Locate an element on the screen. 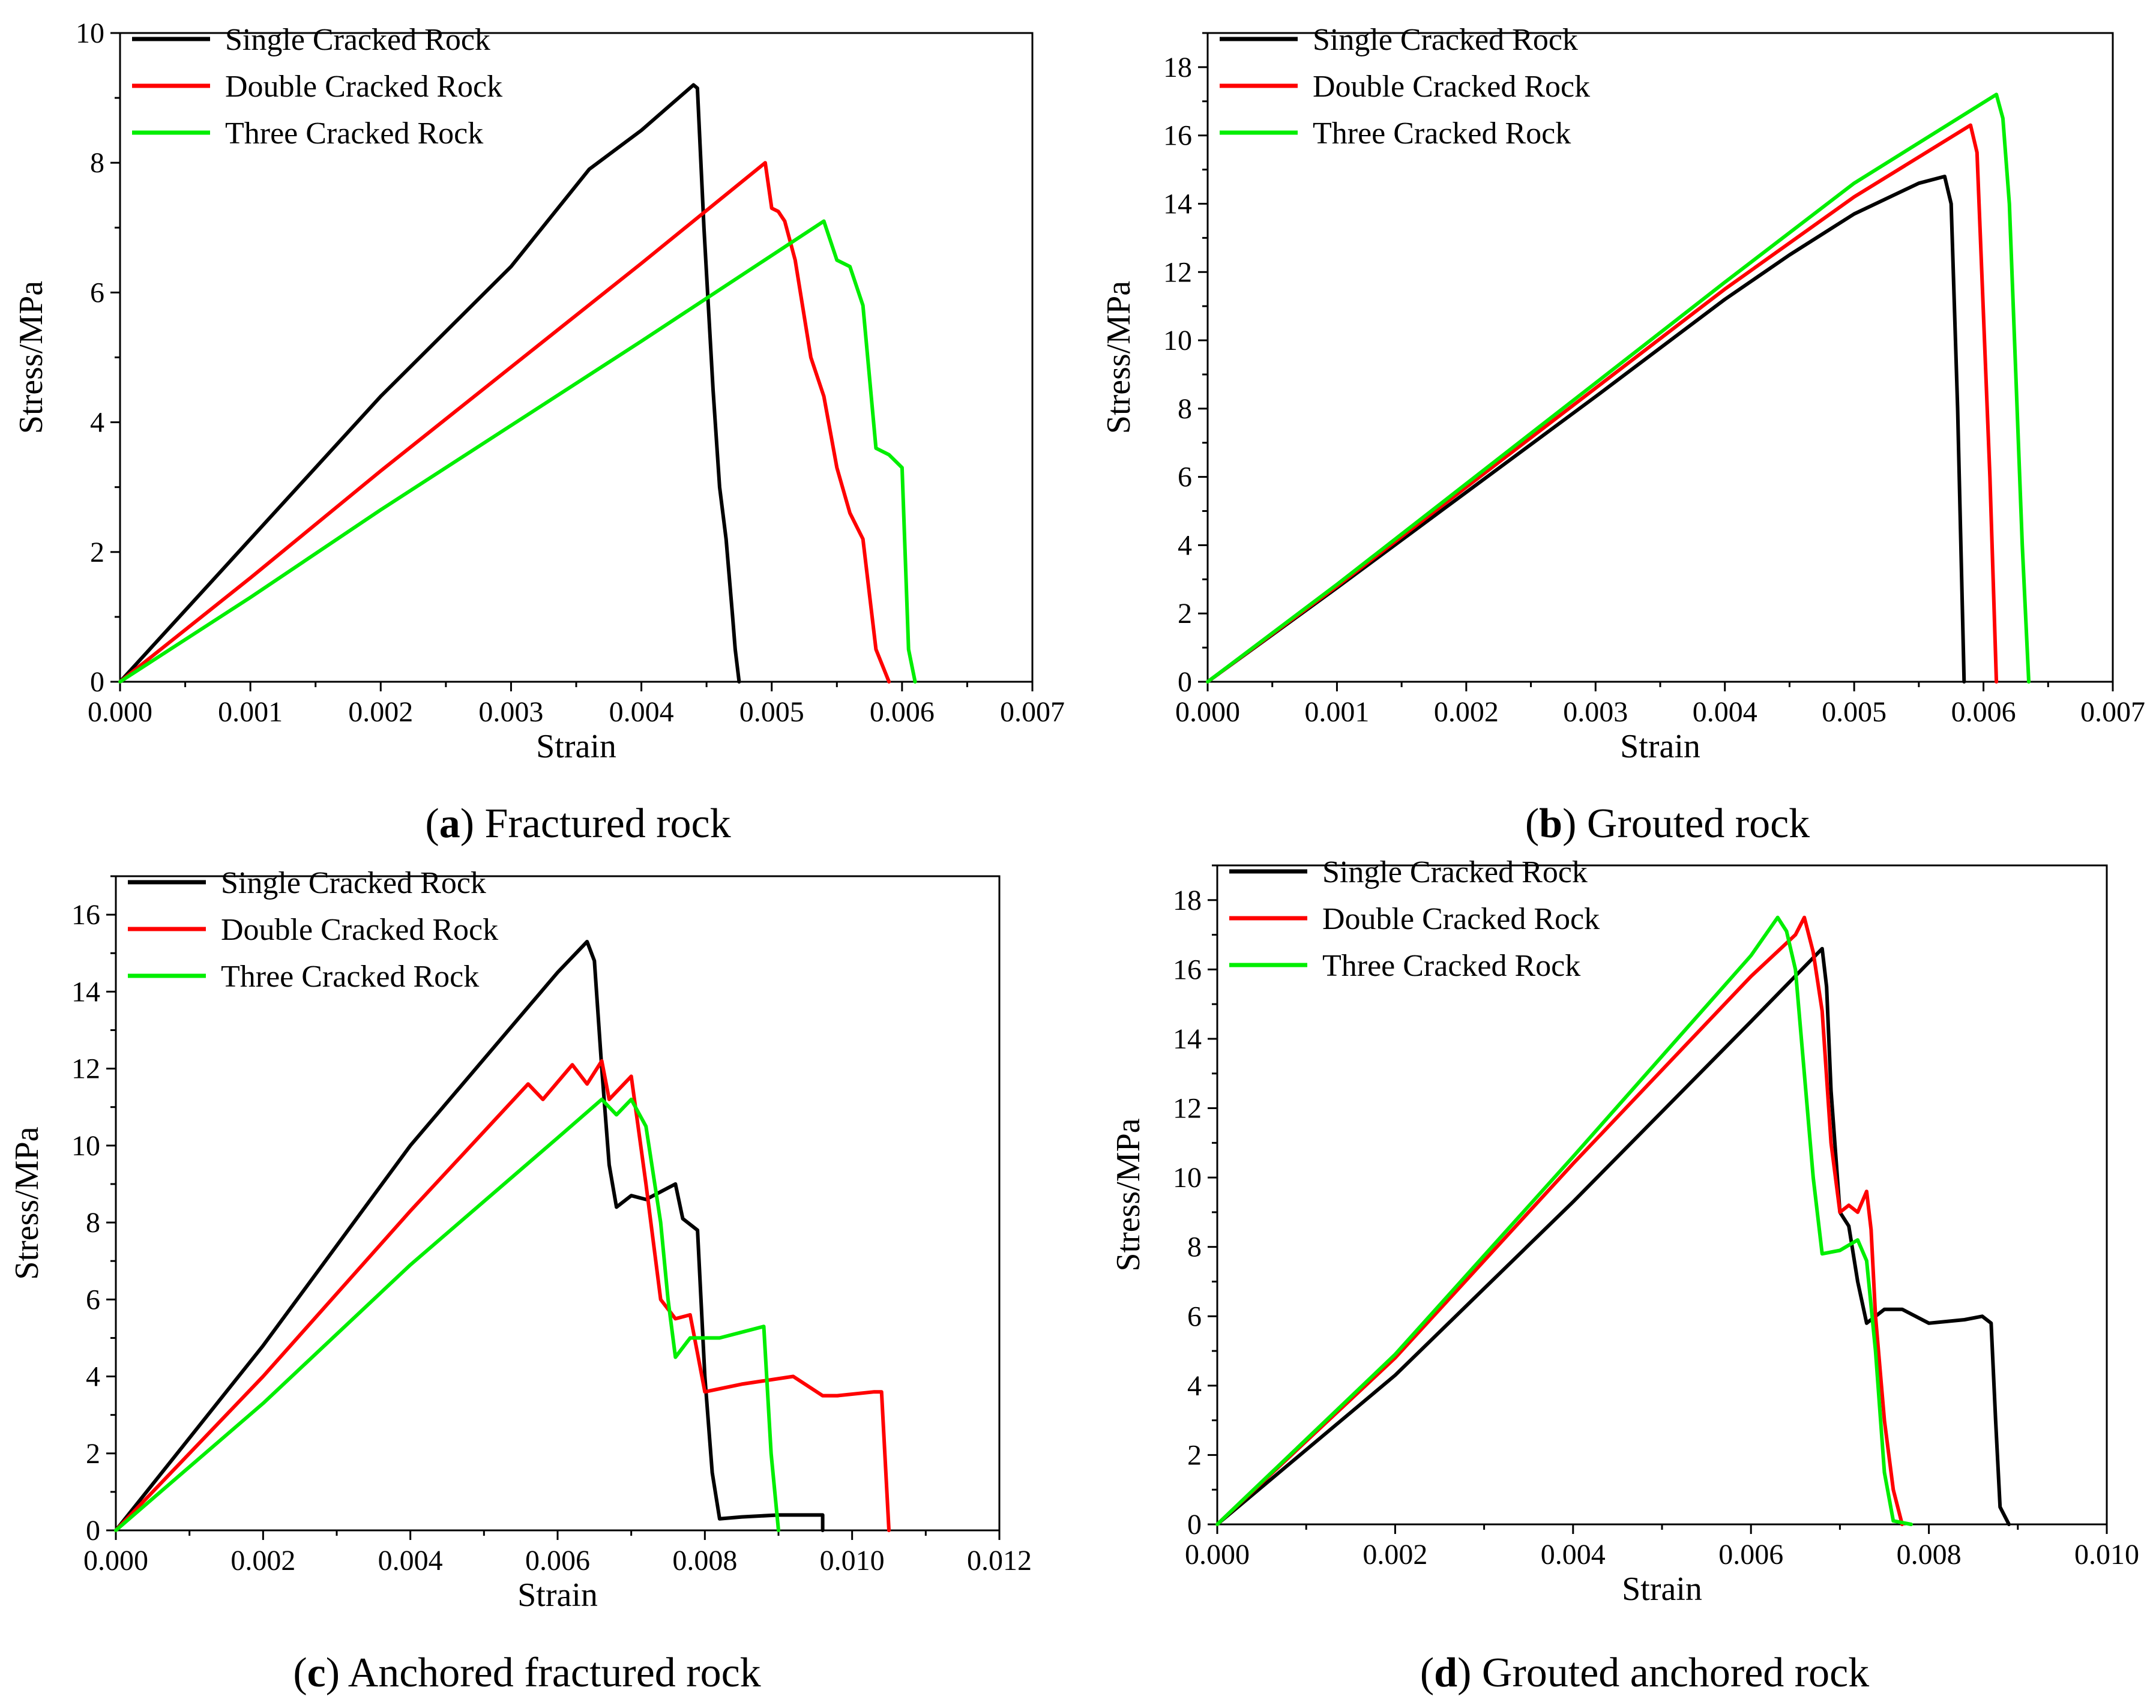  y-tick-label-c: 0 is located at coordinates (93, 1531).